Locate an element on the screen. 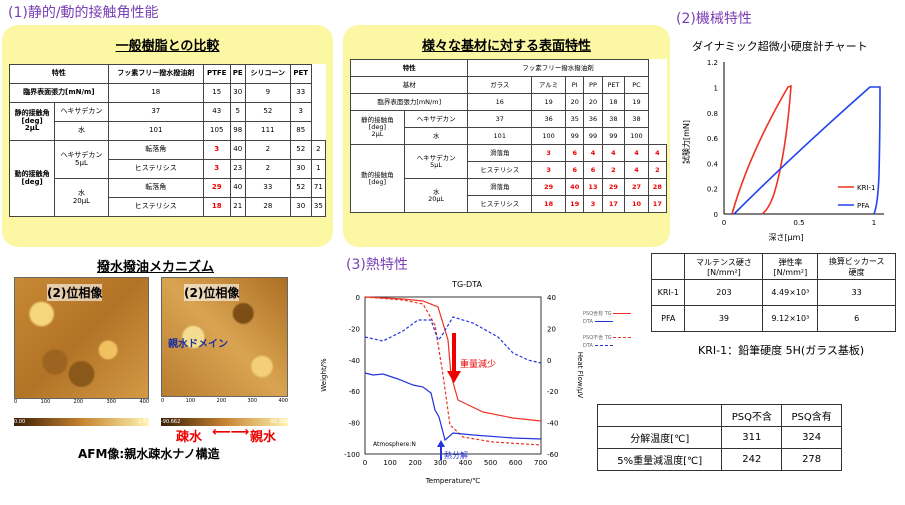 The width and height of the screenshot is (905, 505). mech-ytick: 1 is located at coordinates (716, 89).